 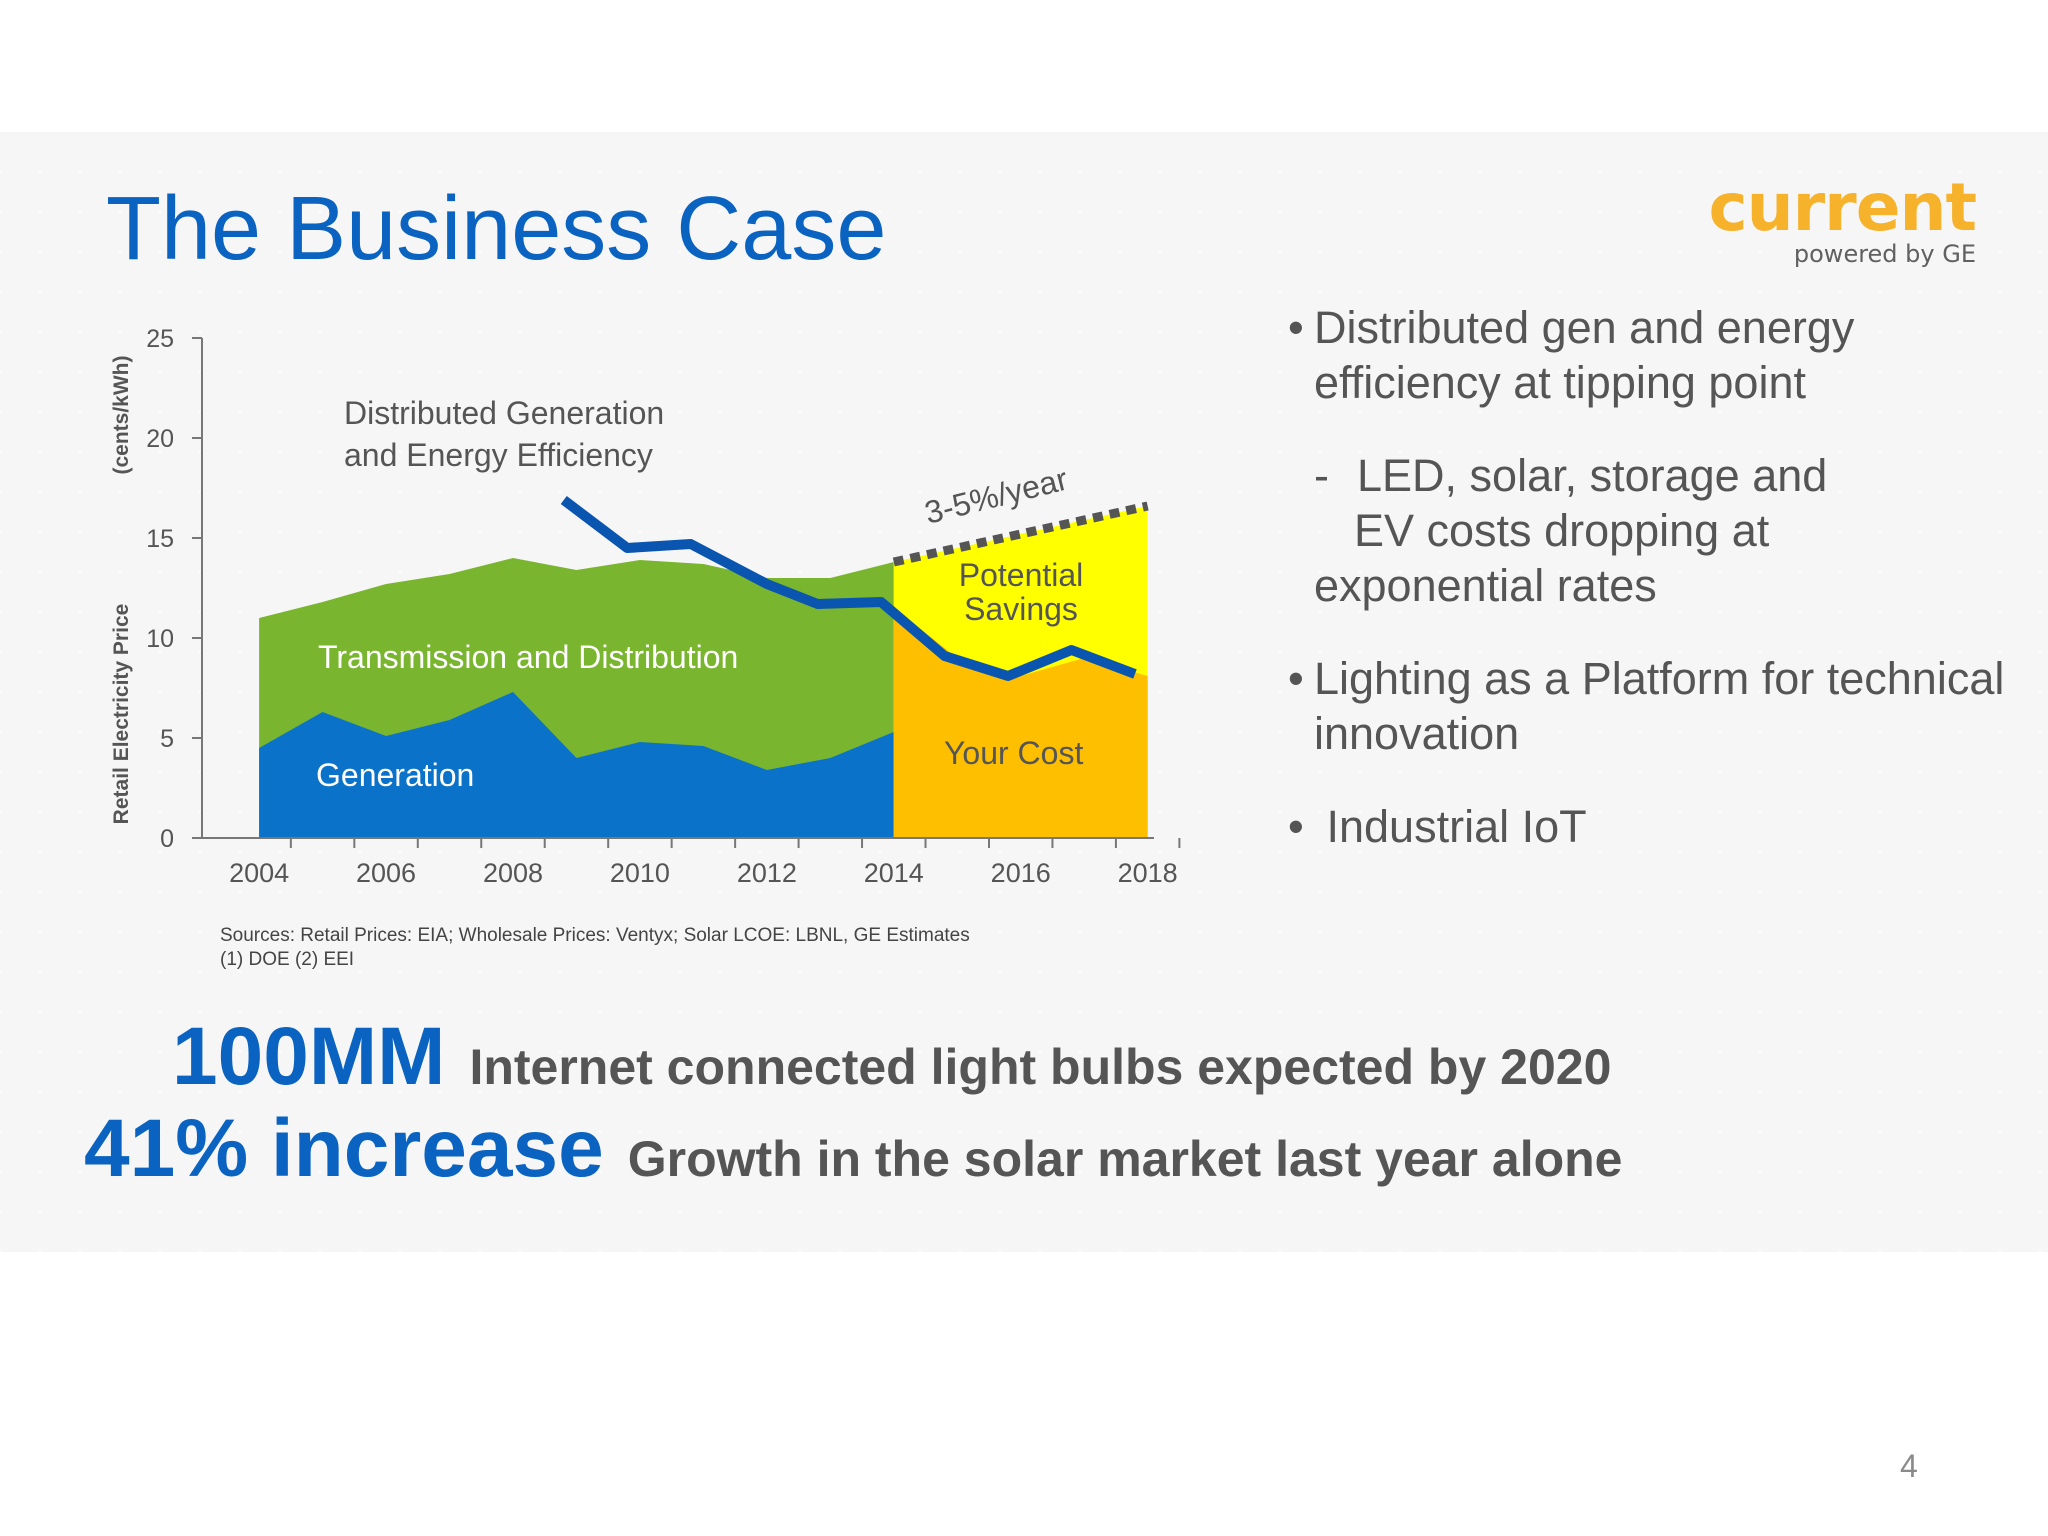 What do you see at coordinates (160, 439) in the screenshot?
I see `y-tick-label: 20` at bounding box center [160, 439].